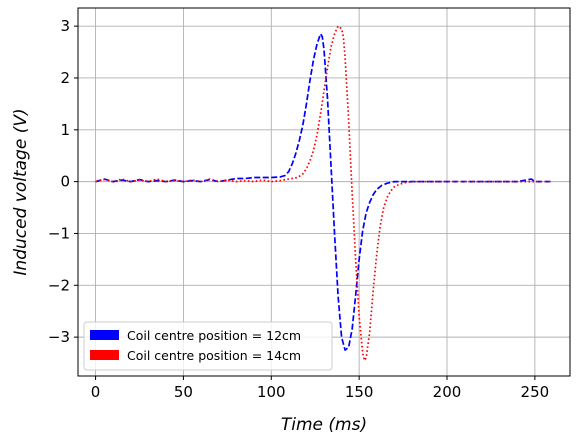 Image resolution: width=578 pixels, height=443 pixels. I want to click on y-tick-label: −1, so click(59, 233).